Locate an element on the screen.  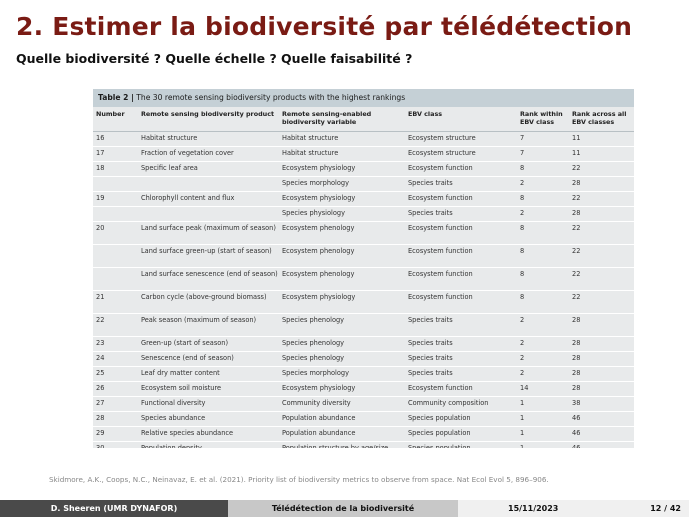
table-cell: Land surface peak (maximum of season) is located at coordinates (208, 228).